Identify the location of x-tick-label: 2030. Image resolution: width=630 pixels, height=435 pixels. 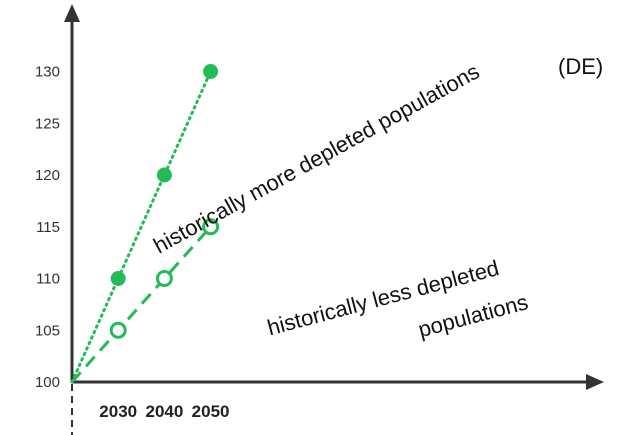
(118, 411).